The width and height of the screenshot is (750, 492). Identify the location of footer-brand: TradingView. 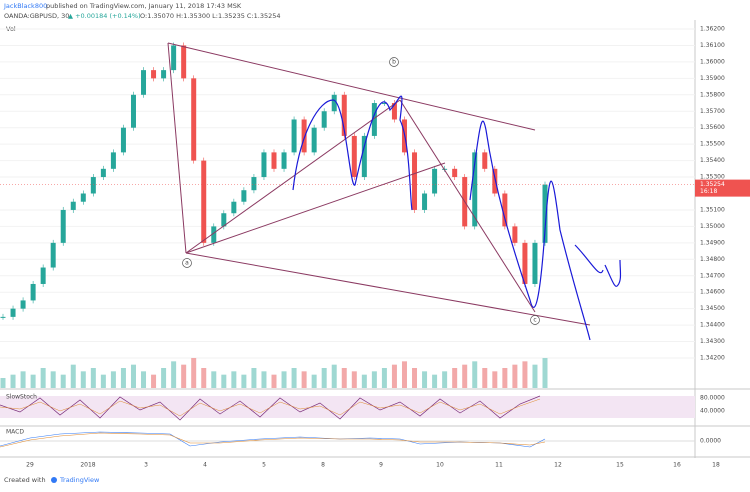
(79, 480).